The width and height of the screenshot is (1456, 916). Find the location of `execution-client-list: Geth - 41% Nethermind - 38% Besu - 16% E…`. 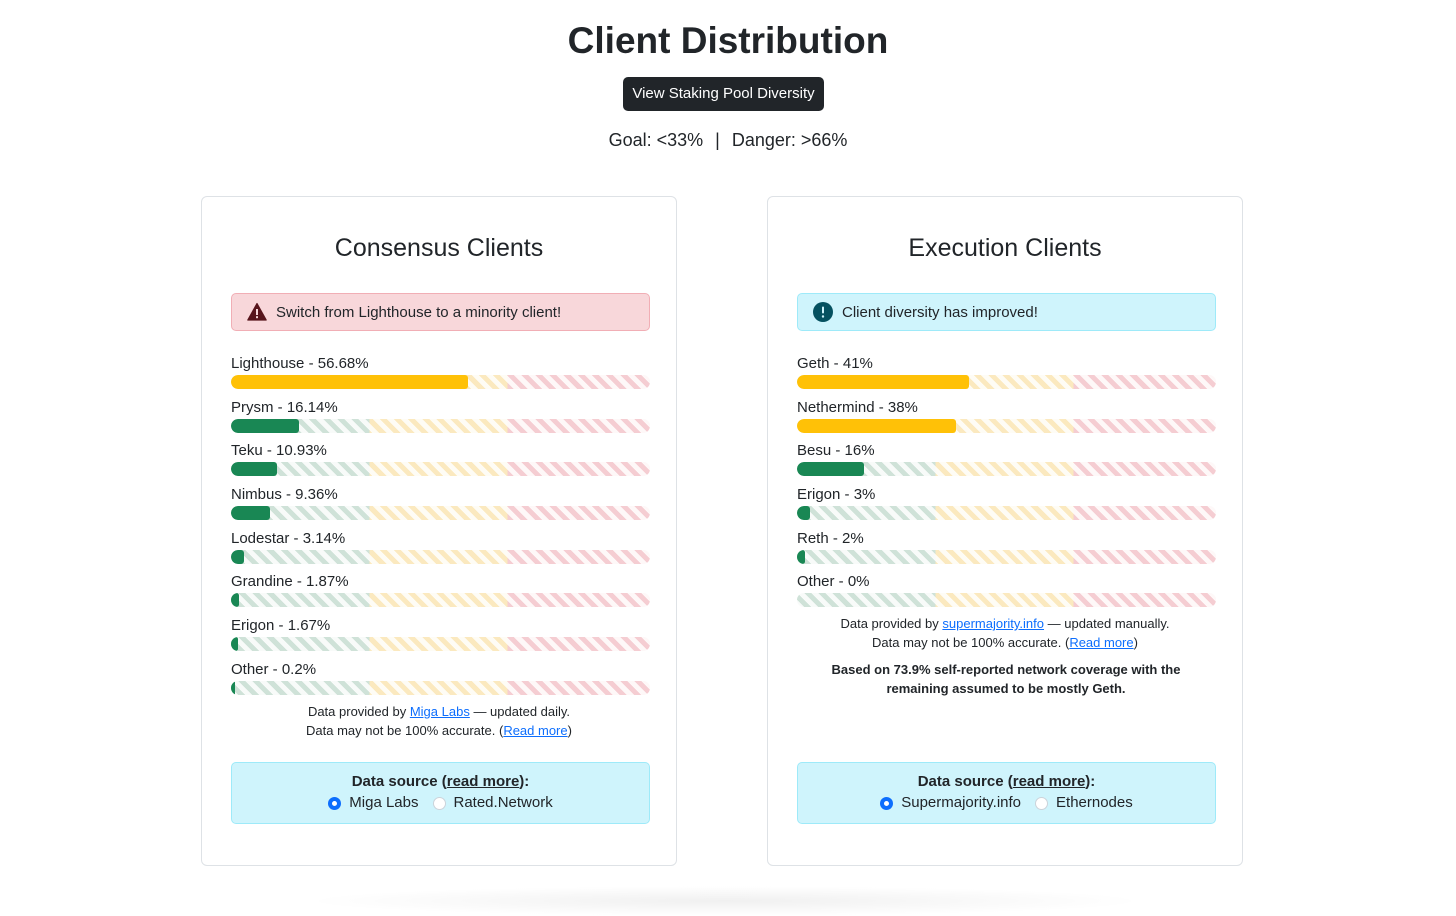

execution-client-list: Geth - 41% Nethermind - 38% Besu - 16% E… is located at coordinates (1006, 485).